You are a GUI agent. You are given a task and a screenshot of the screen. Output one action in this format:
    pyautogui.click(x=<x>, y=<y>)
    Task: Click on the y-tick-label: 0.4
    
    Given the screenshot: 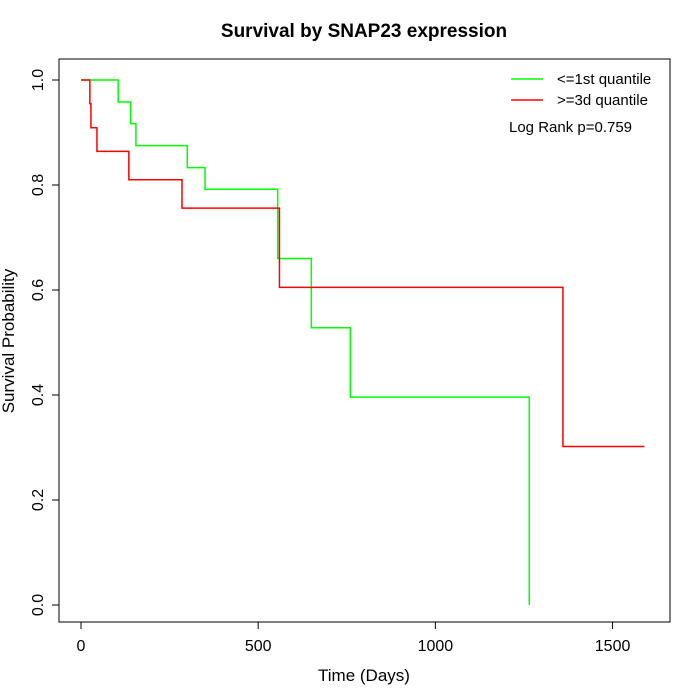 What is the action you would take?
    pyautogui.click(x=38, y=395)
    